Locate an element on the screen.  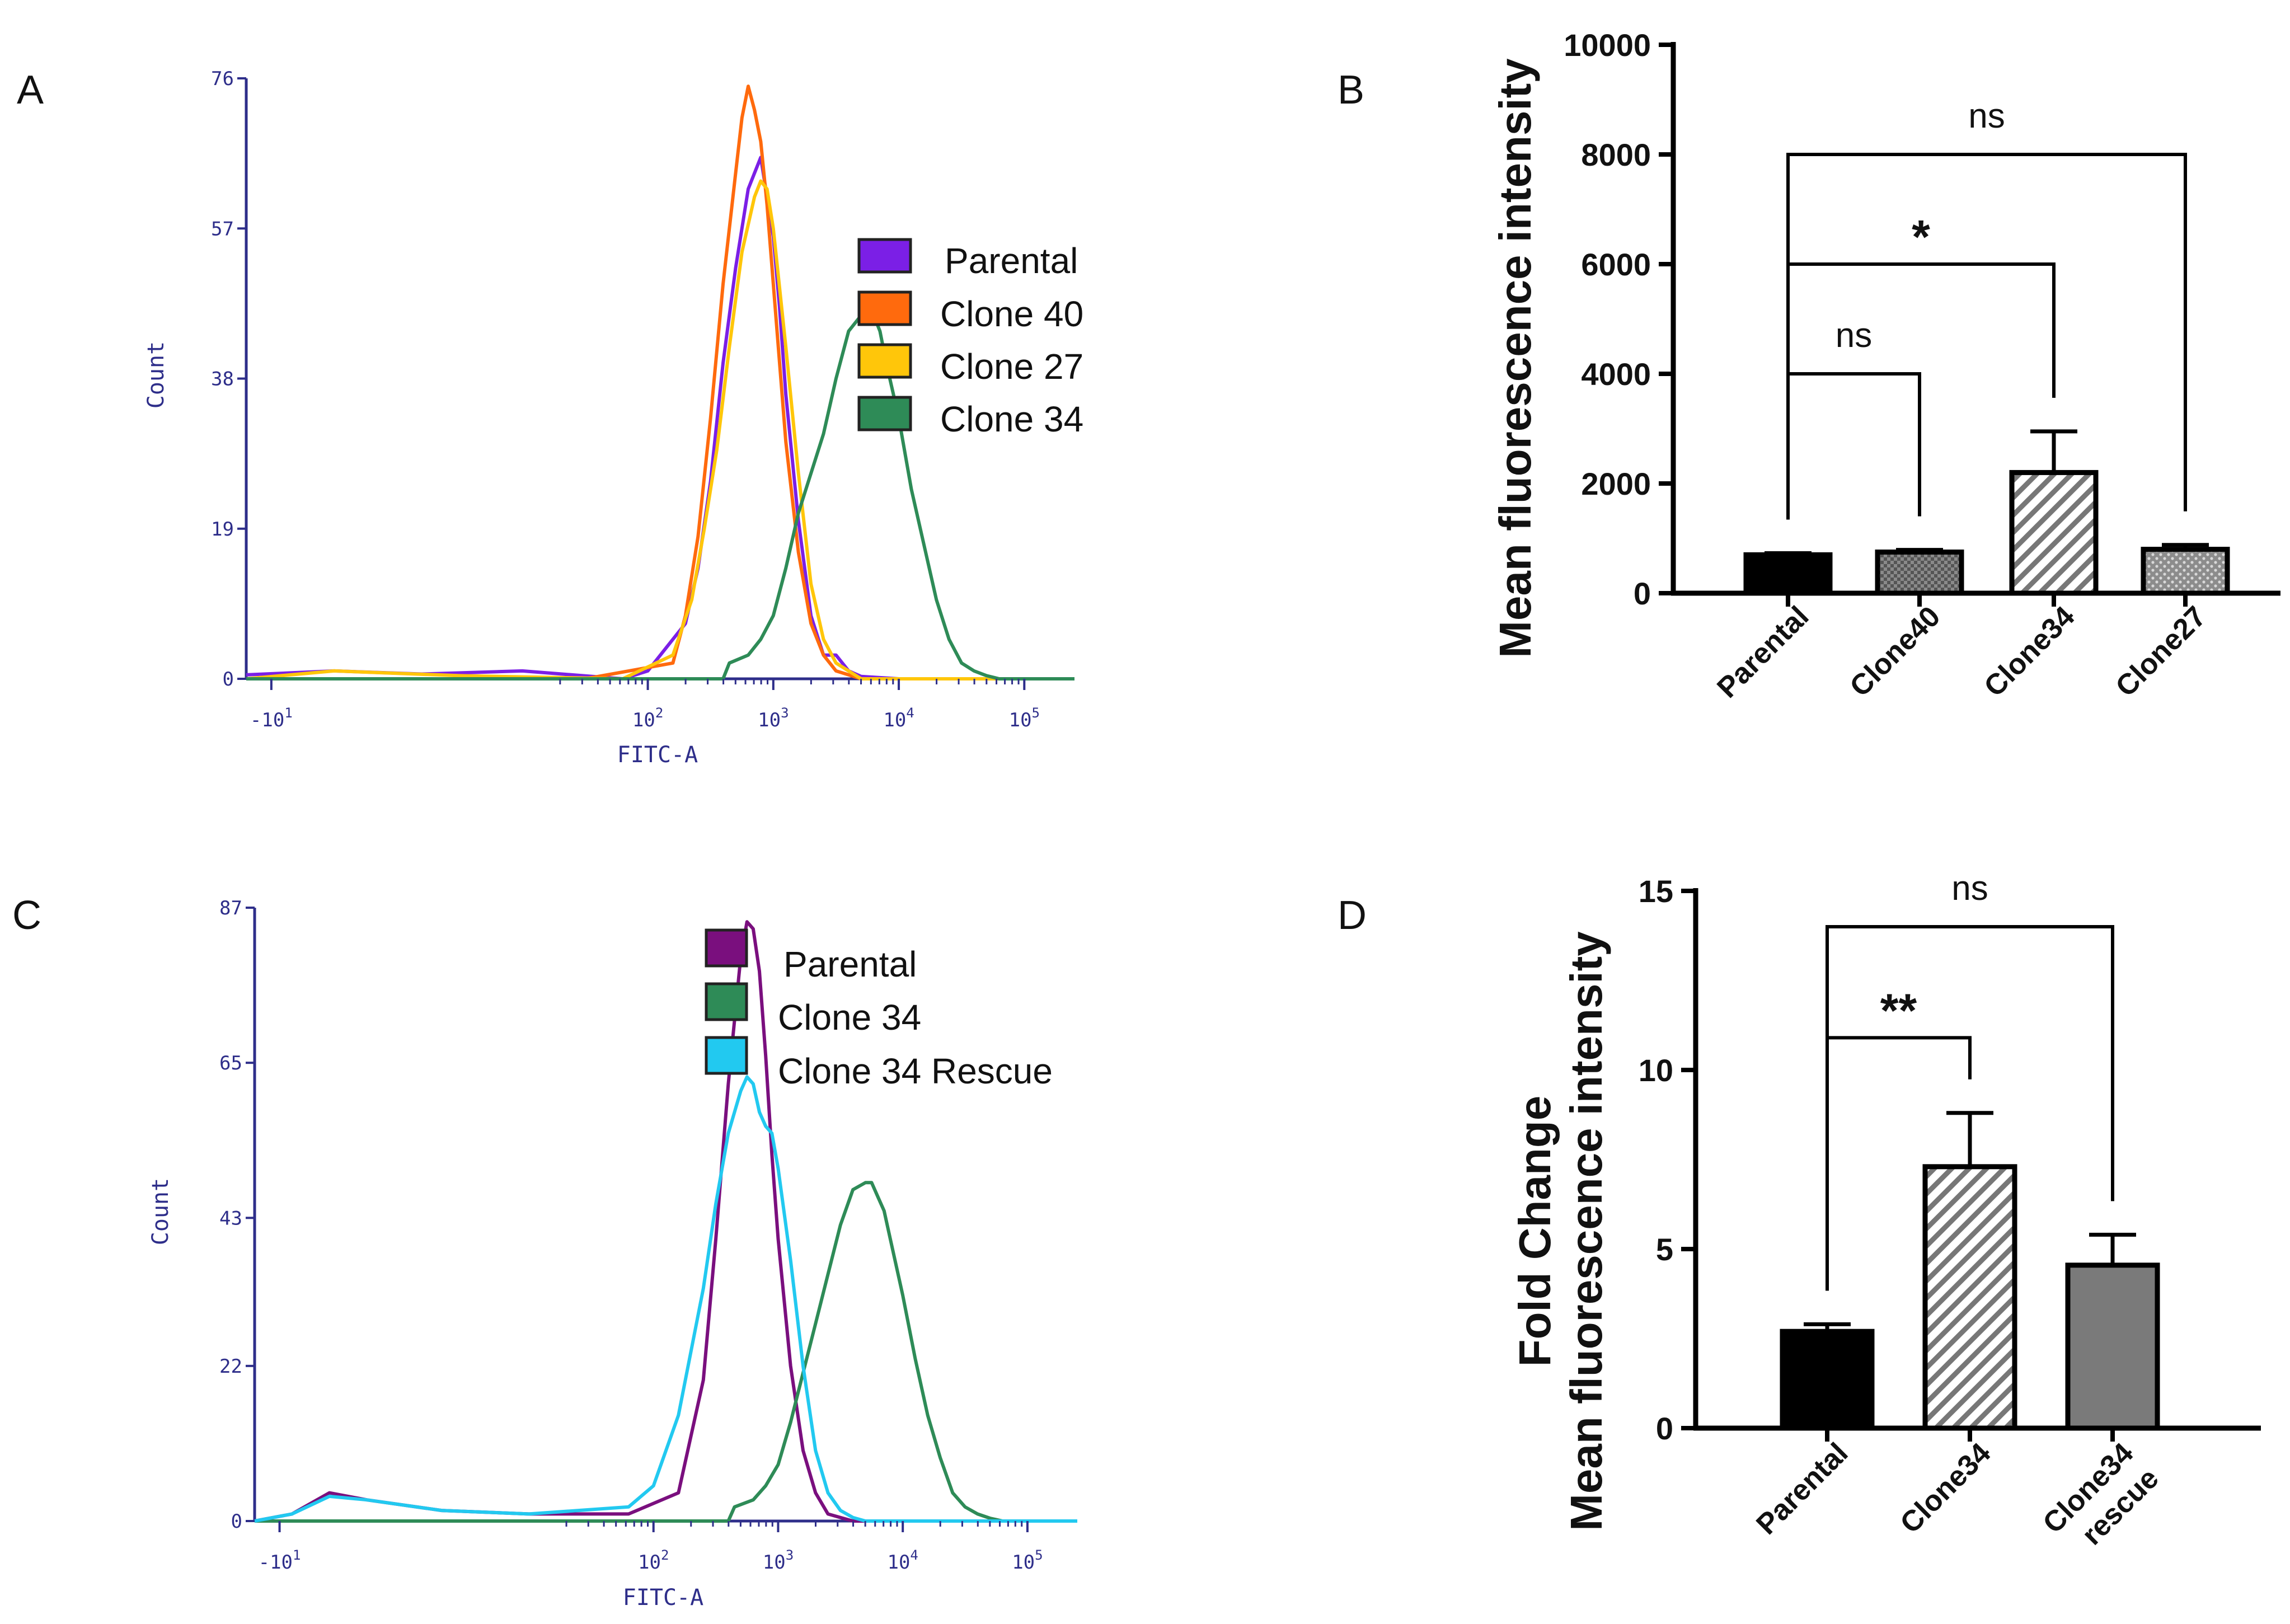
y-tick-label: 19 is located at coordinates (222, 529).